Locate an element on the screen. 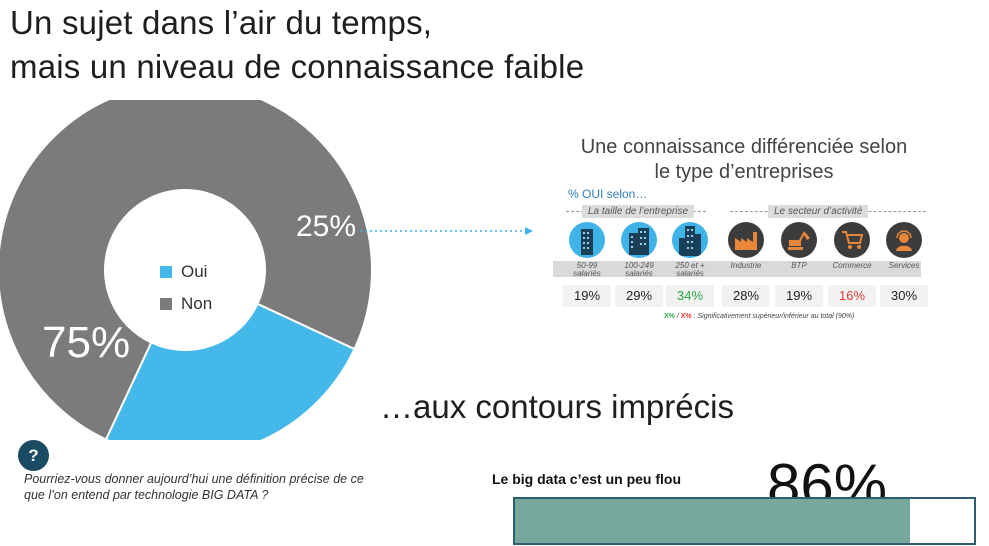 The height and width of the screenshot is (546, 989). office-building-icon is located at coordinates (639, 240).